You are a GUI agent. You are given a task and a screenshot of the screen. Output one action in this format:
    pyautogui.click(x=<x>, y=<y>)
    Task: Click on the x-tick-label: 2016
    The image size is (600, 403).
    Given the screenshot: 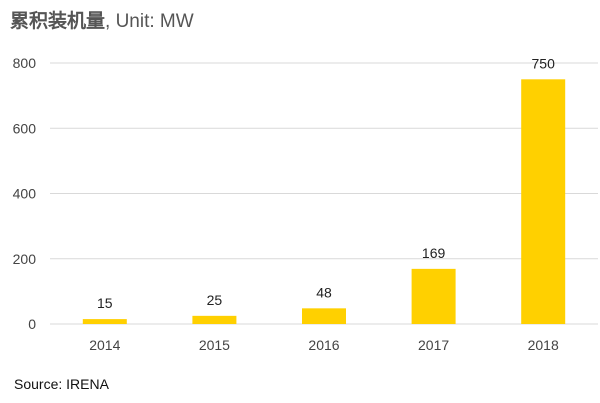 What is the action you would take?
    pyautogui.click(x=323, y=345)
    